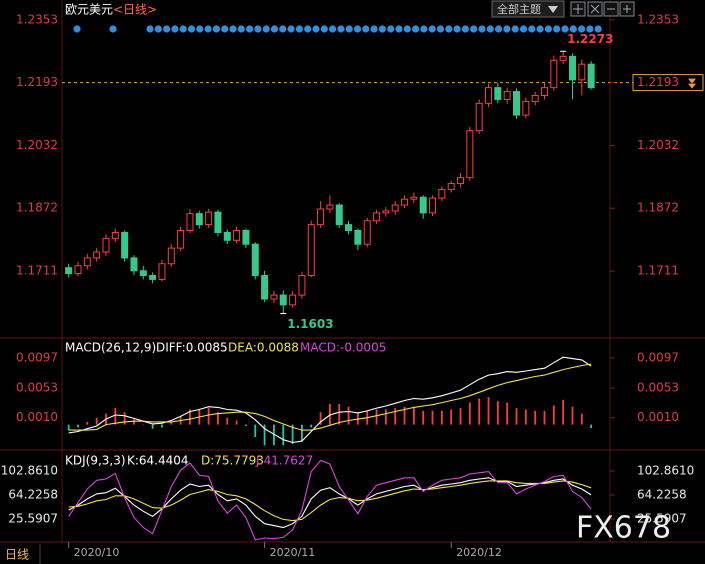  What do you see at coordinates (284, 461) in the screenshot?
I see `legend-entry: J:41.7627` at bounding box center [284, 461].